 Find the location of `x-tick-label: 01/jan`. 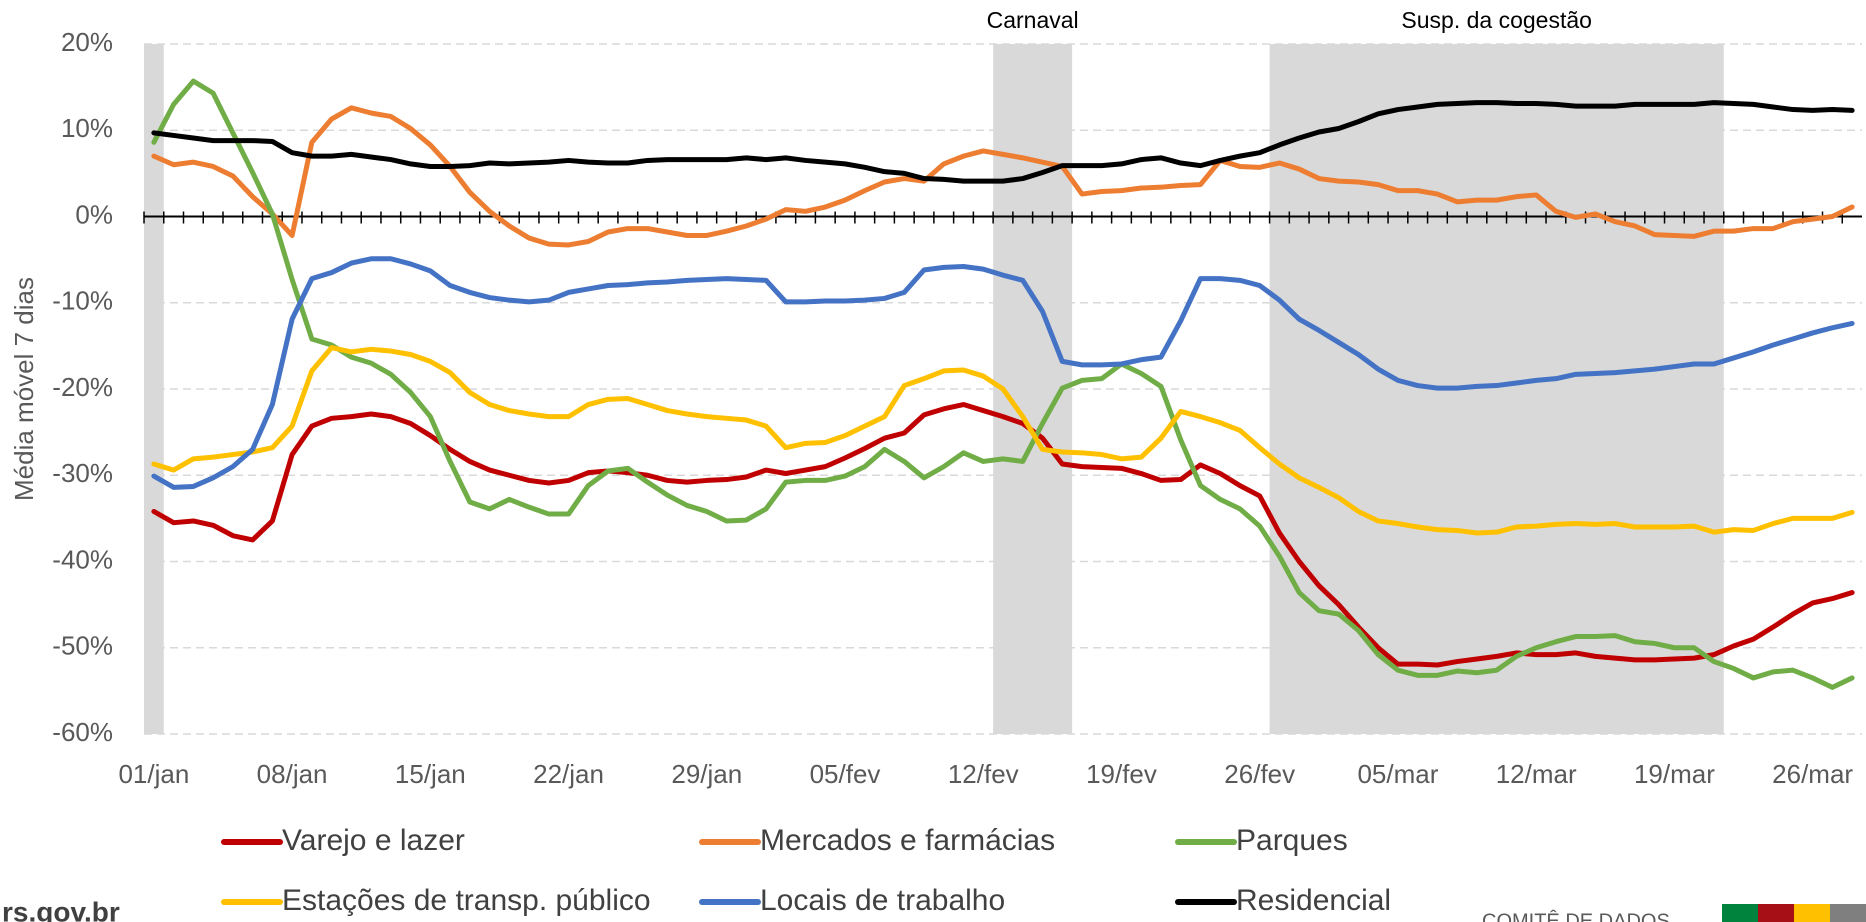

x-tick-label: 01/jan is located at coordinates (153, 774).